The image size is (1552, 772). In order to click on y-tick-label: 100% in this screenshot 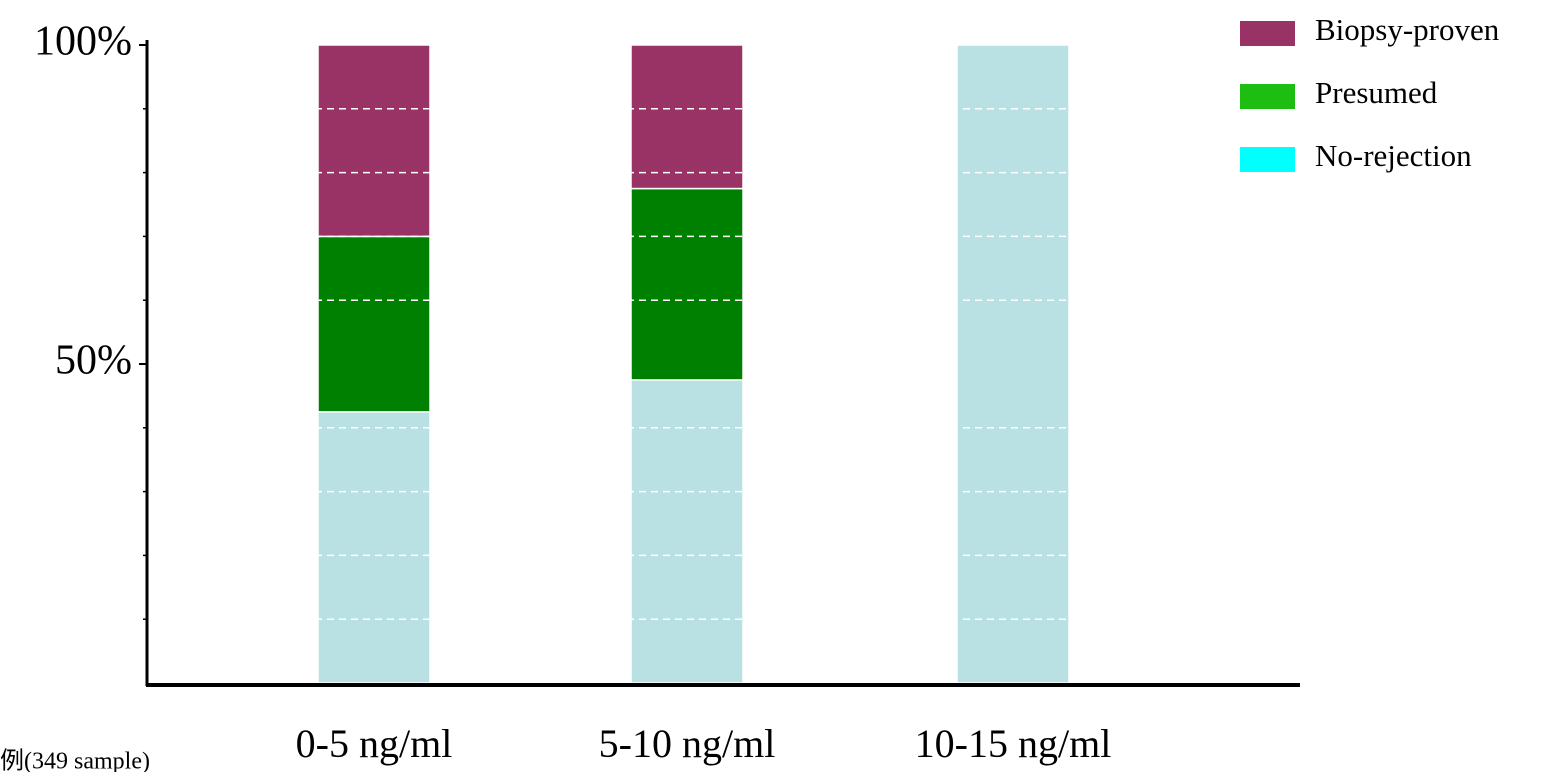, I will do `click(83, 42)`.